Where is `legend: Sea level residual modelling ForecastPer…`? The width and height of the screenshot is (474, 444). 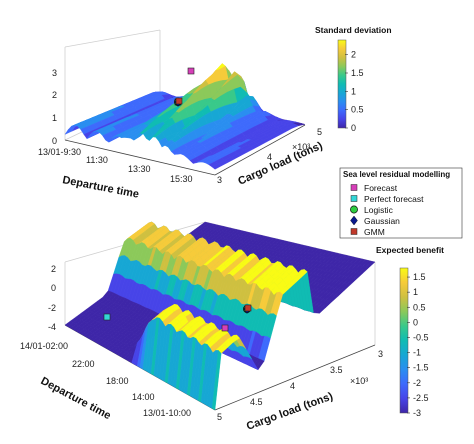
legend: Sea level residual modelling ForecastPer… is located at coordinates (401, 203).